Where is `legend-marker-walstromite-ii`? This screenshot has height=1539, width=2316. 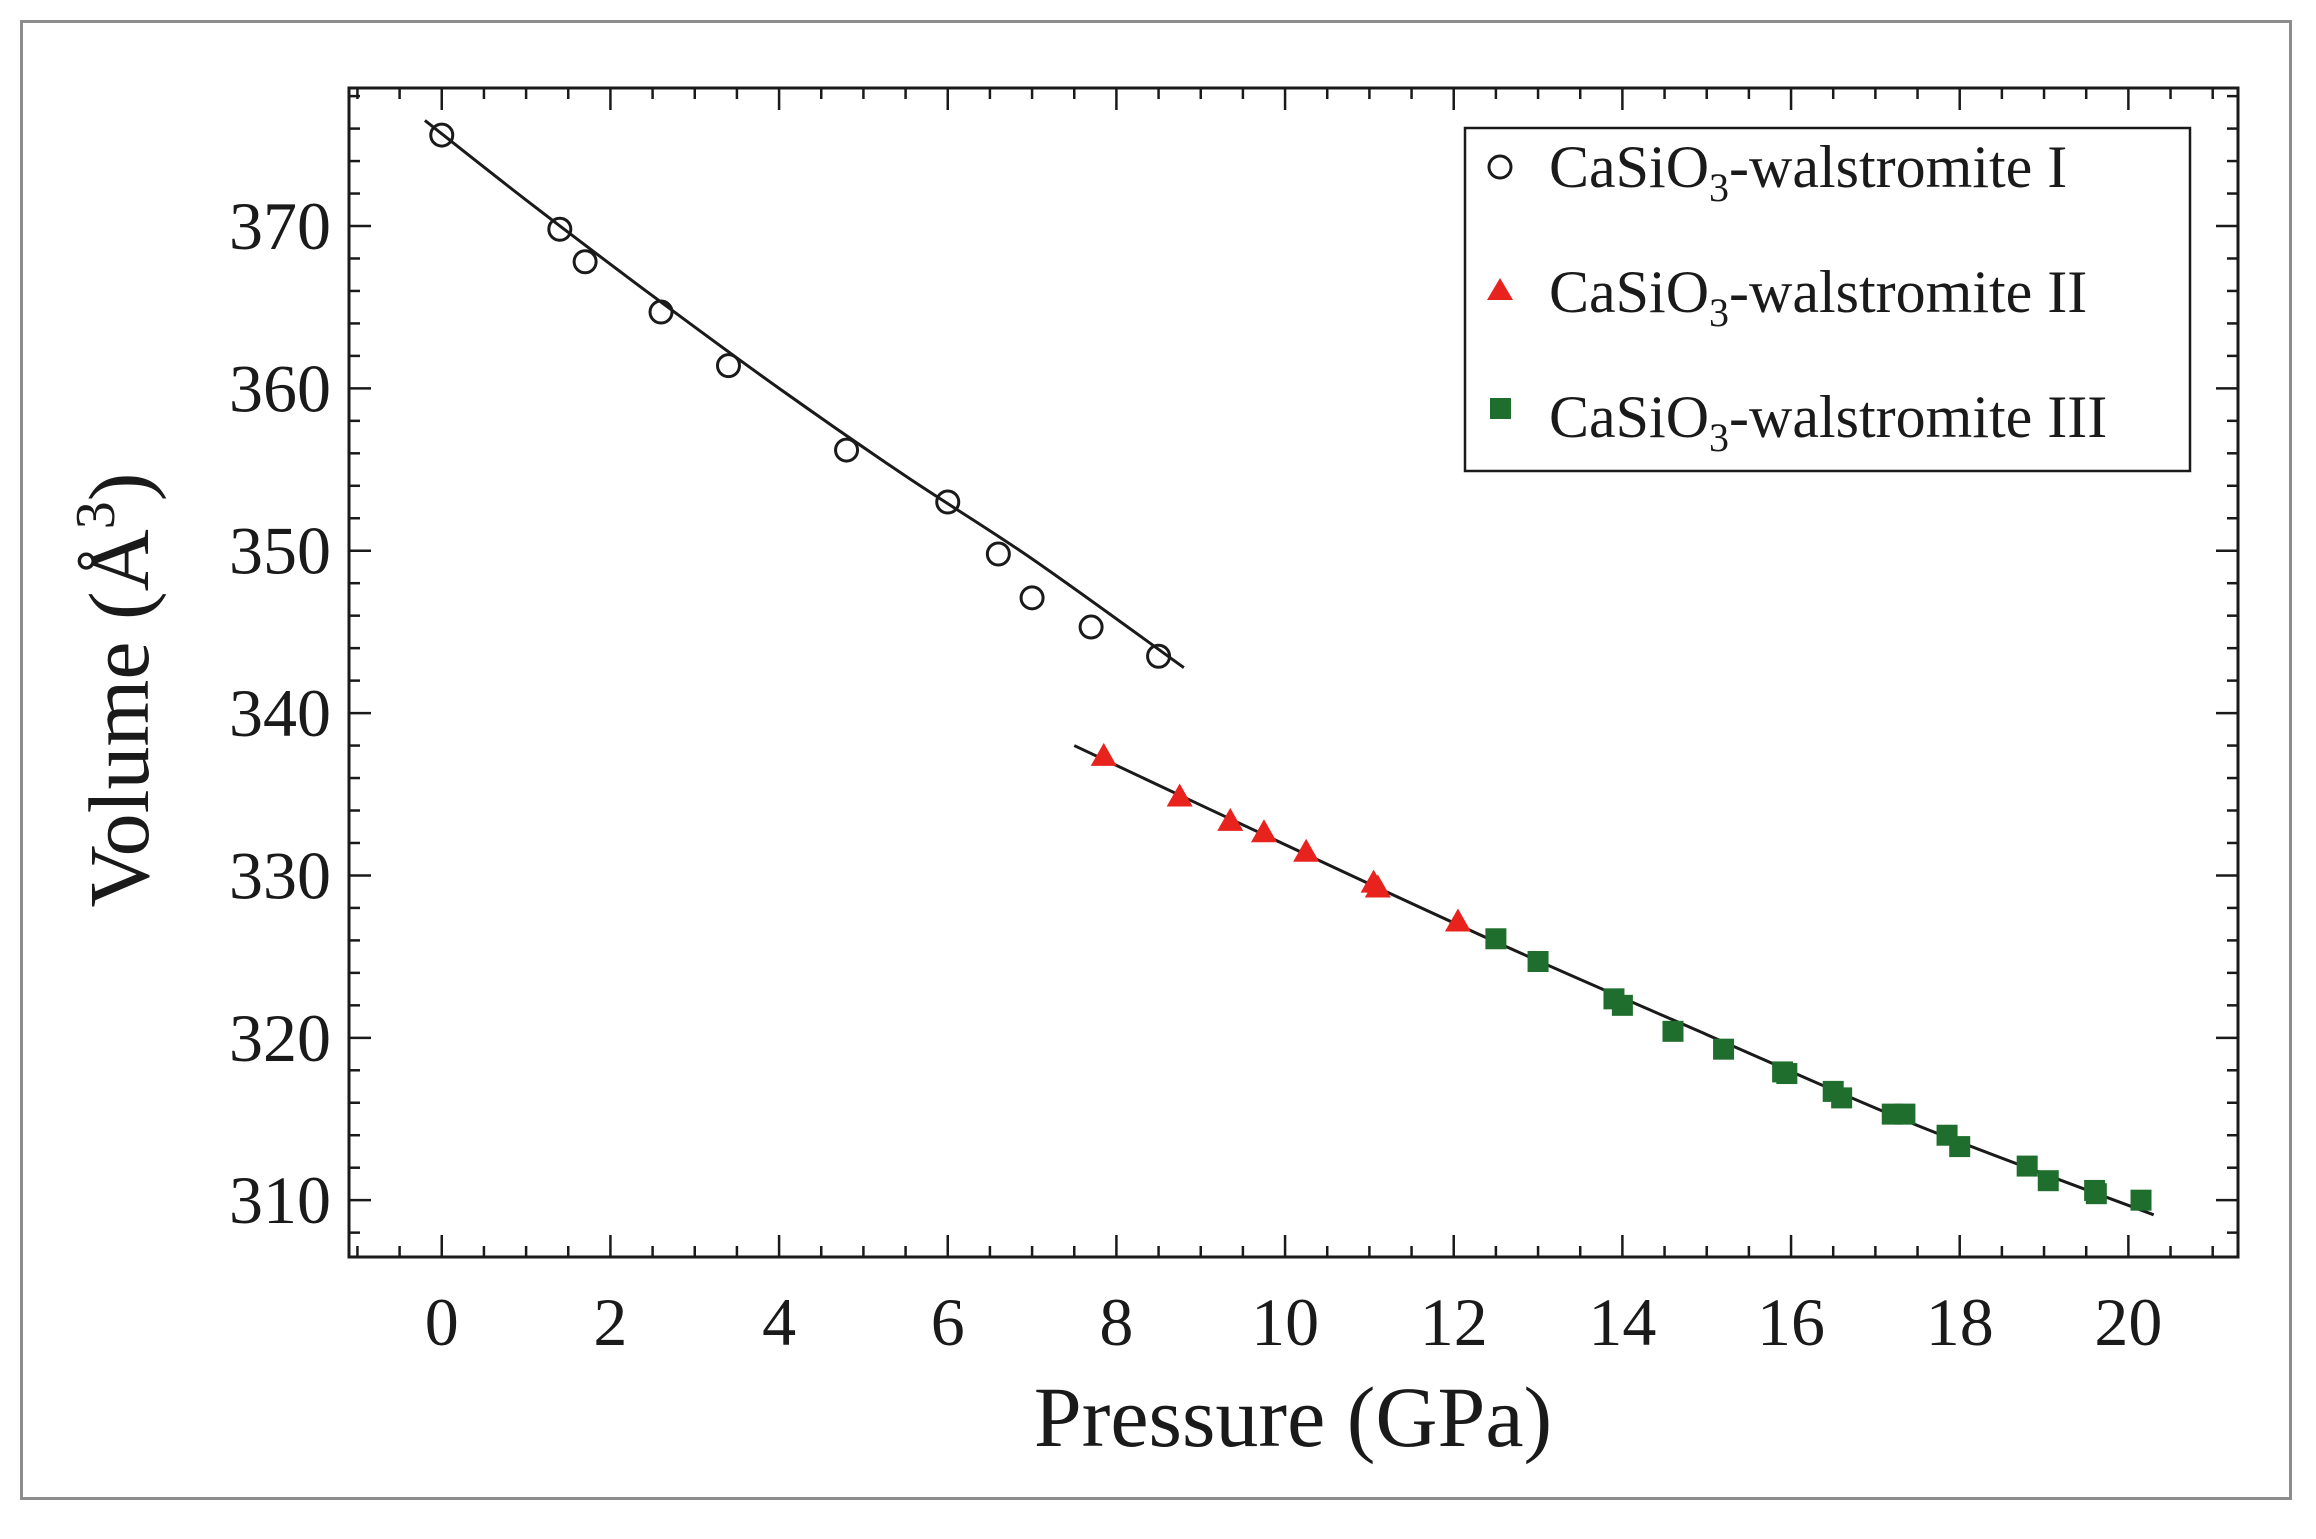
legend-marker-walstromite-ii is located at coordinates (1500, 289).